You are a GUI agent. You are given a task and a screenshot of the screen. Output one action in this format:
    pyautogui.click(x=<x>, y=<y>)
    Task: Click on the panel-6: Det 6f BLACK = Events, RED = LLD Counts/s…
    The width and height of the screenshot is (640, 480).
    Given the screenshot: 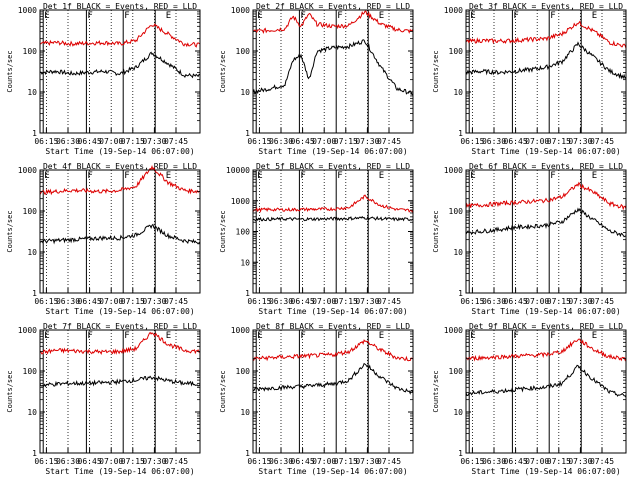 What is the action you would take?
    pyautogui.click(x=529, y=239)
    